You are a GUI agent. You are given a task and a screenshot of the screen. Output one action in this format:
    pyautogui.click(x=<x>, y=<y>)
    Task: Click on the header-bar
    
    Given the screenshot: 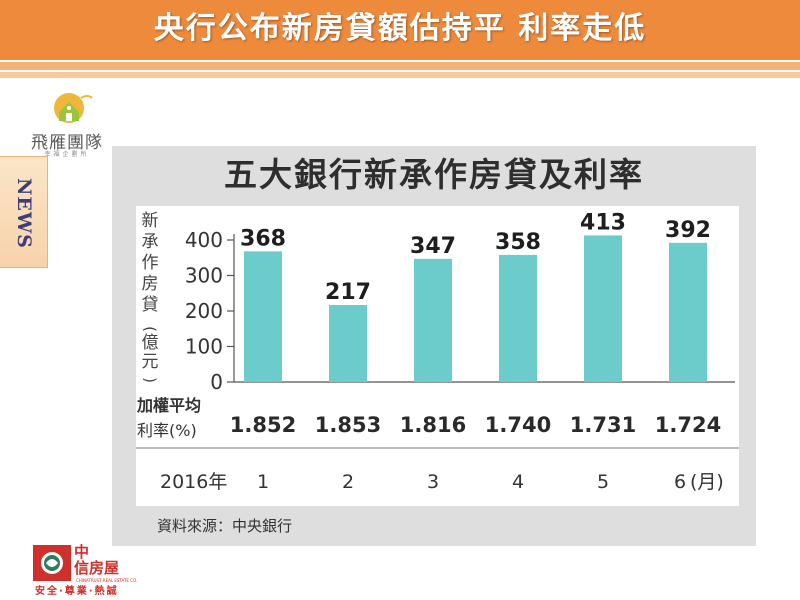 What is the action you would take?
    pyautogui.click(x=400, y=30)
    